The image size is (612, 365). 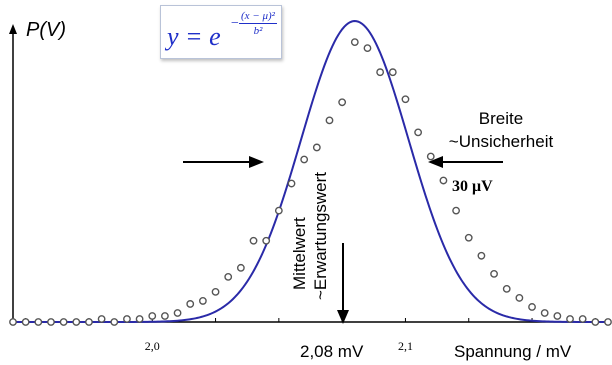 I want to click on formula-lhs: y = e, so click(x=194, y=36).